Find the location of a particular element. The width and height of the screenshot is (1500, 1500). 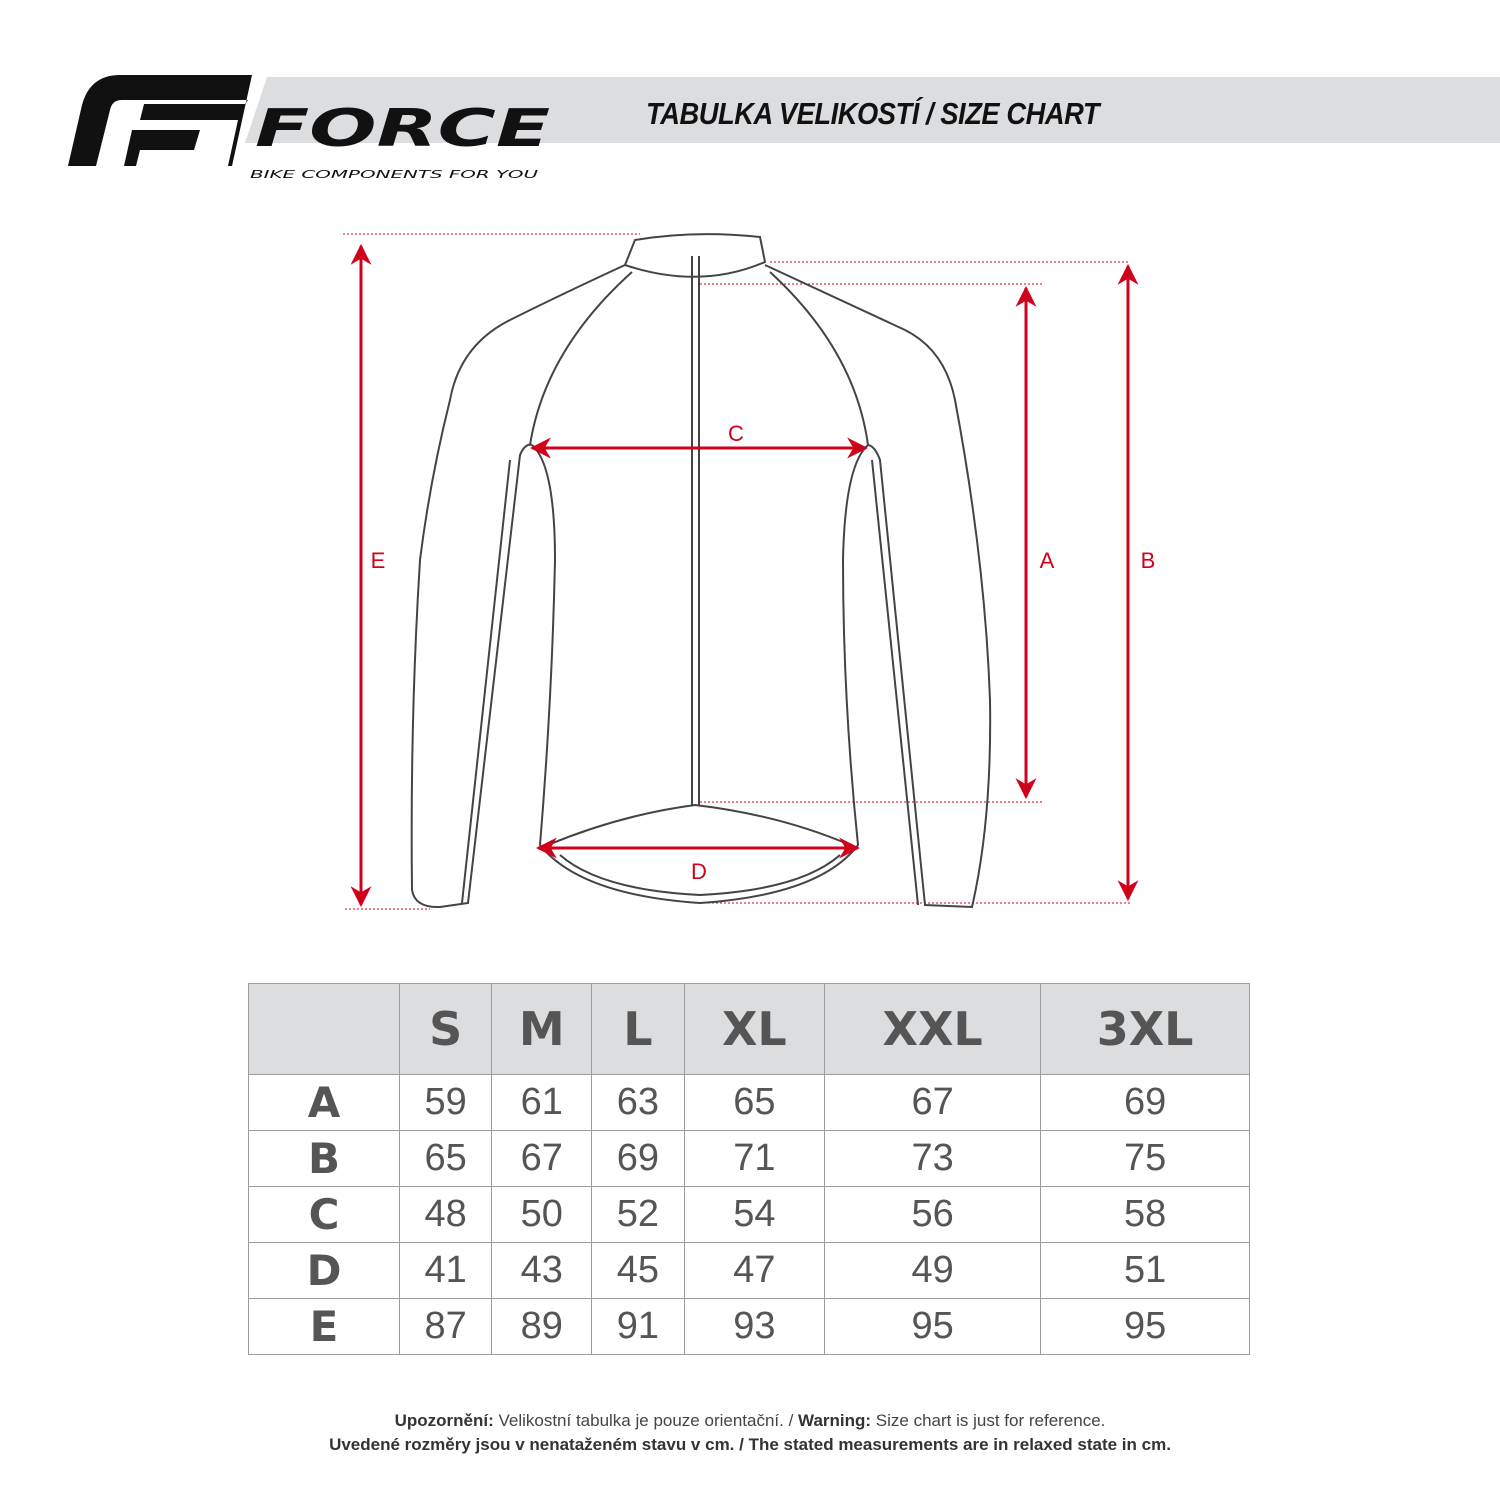

corner-cell is located at coordinates (324, 1029).